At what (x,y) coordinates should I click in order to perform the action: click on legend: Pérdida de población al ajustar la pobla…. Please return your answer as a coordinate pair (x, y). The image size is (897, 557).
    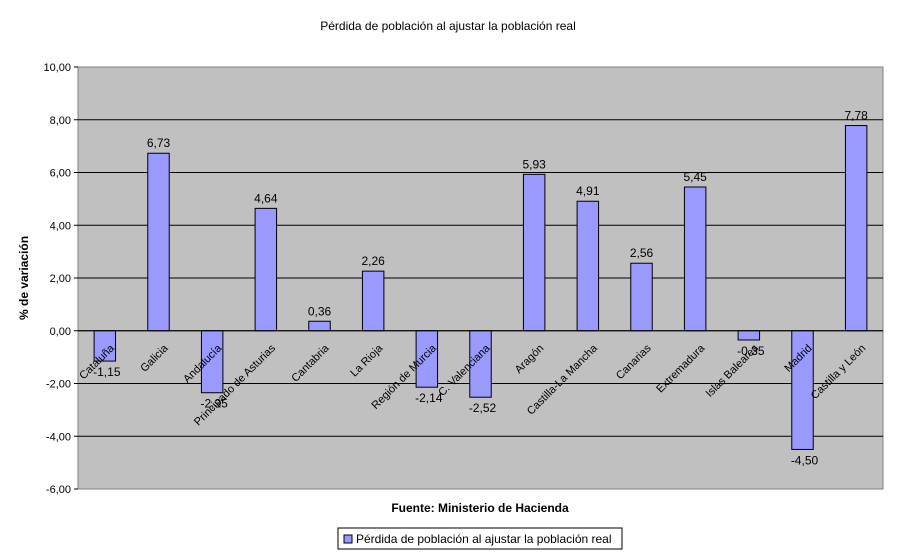
    Looking at the image, I should click on (480, 538).